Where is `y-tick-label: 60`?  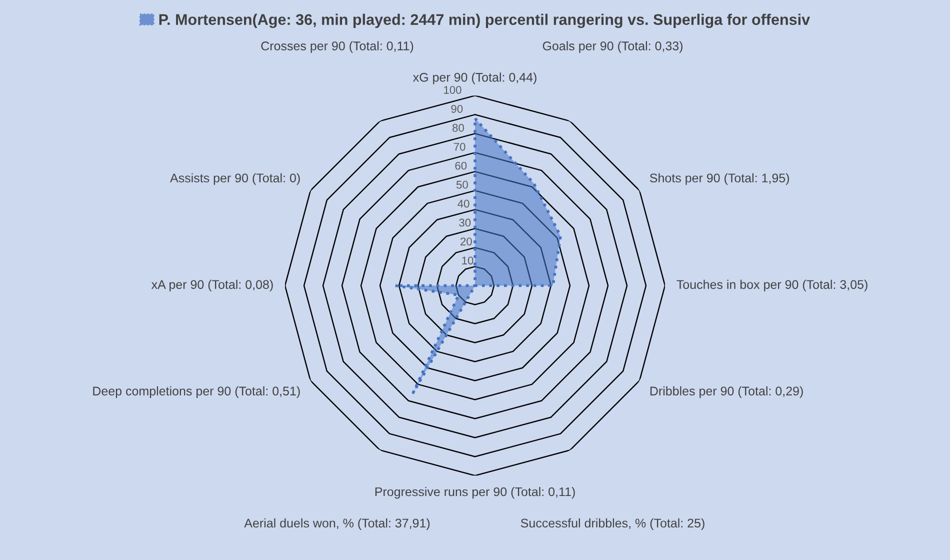
y-tick-label: 60 is located at coordinates (461, 166).